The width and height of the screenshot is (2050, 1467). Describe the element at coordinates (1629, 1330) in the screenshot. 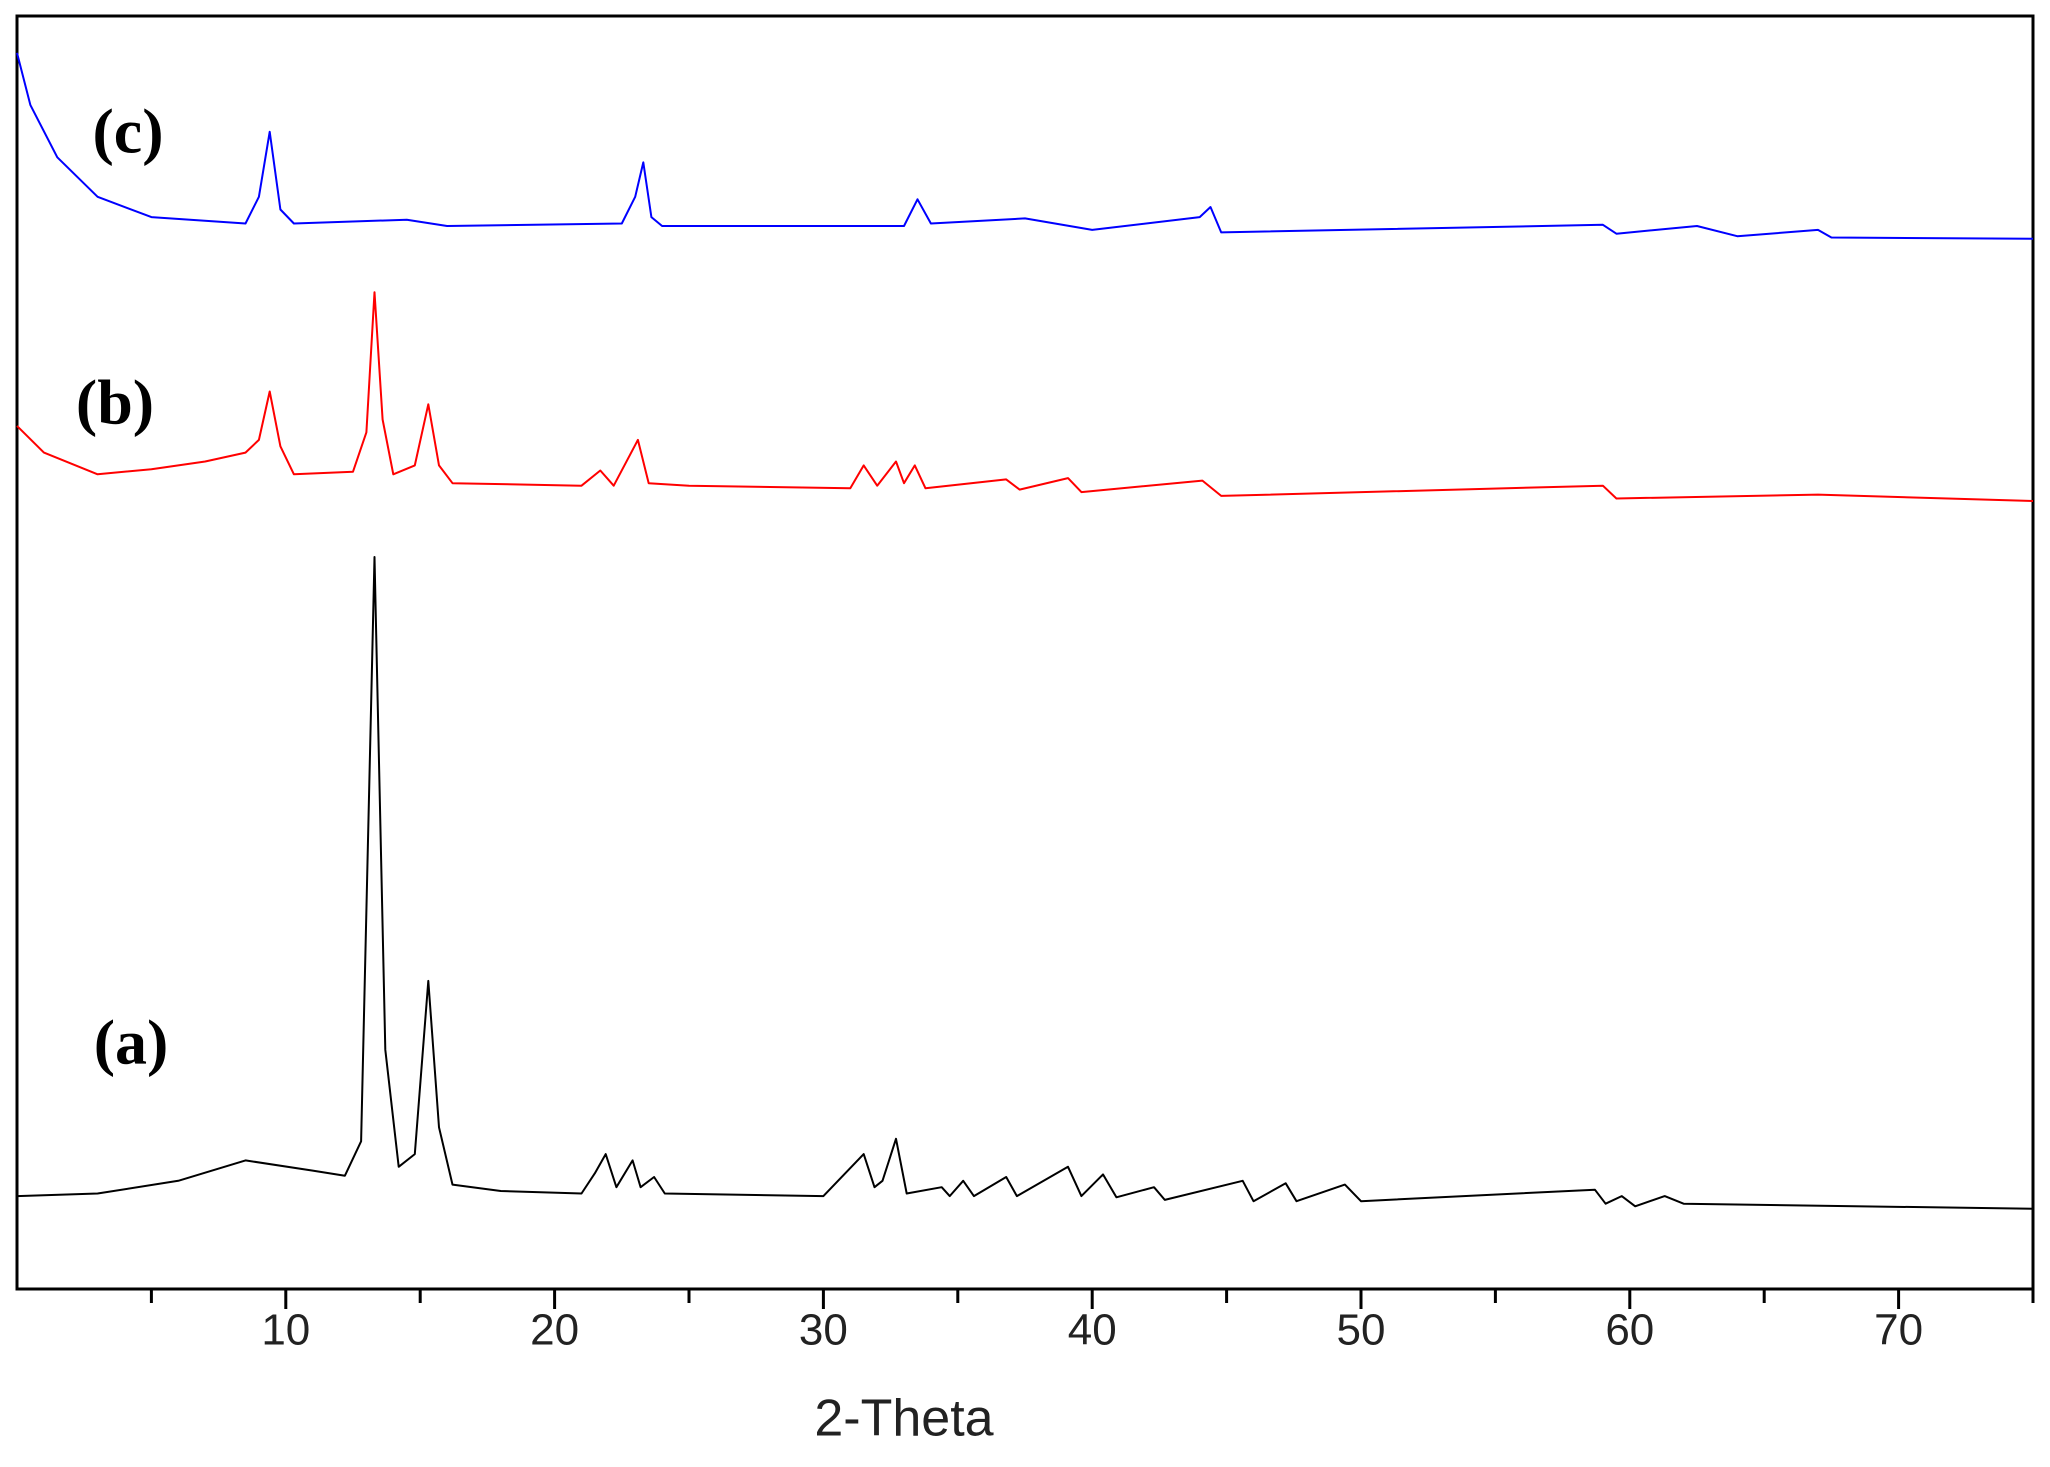

I see `x-tick-label: 60` at that location.